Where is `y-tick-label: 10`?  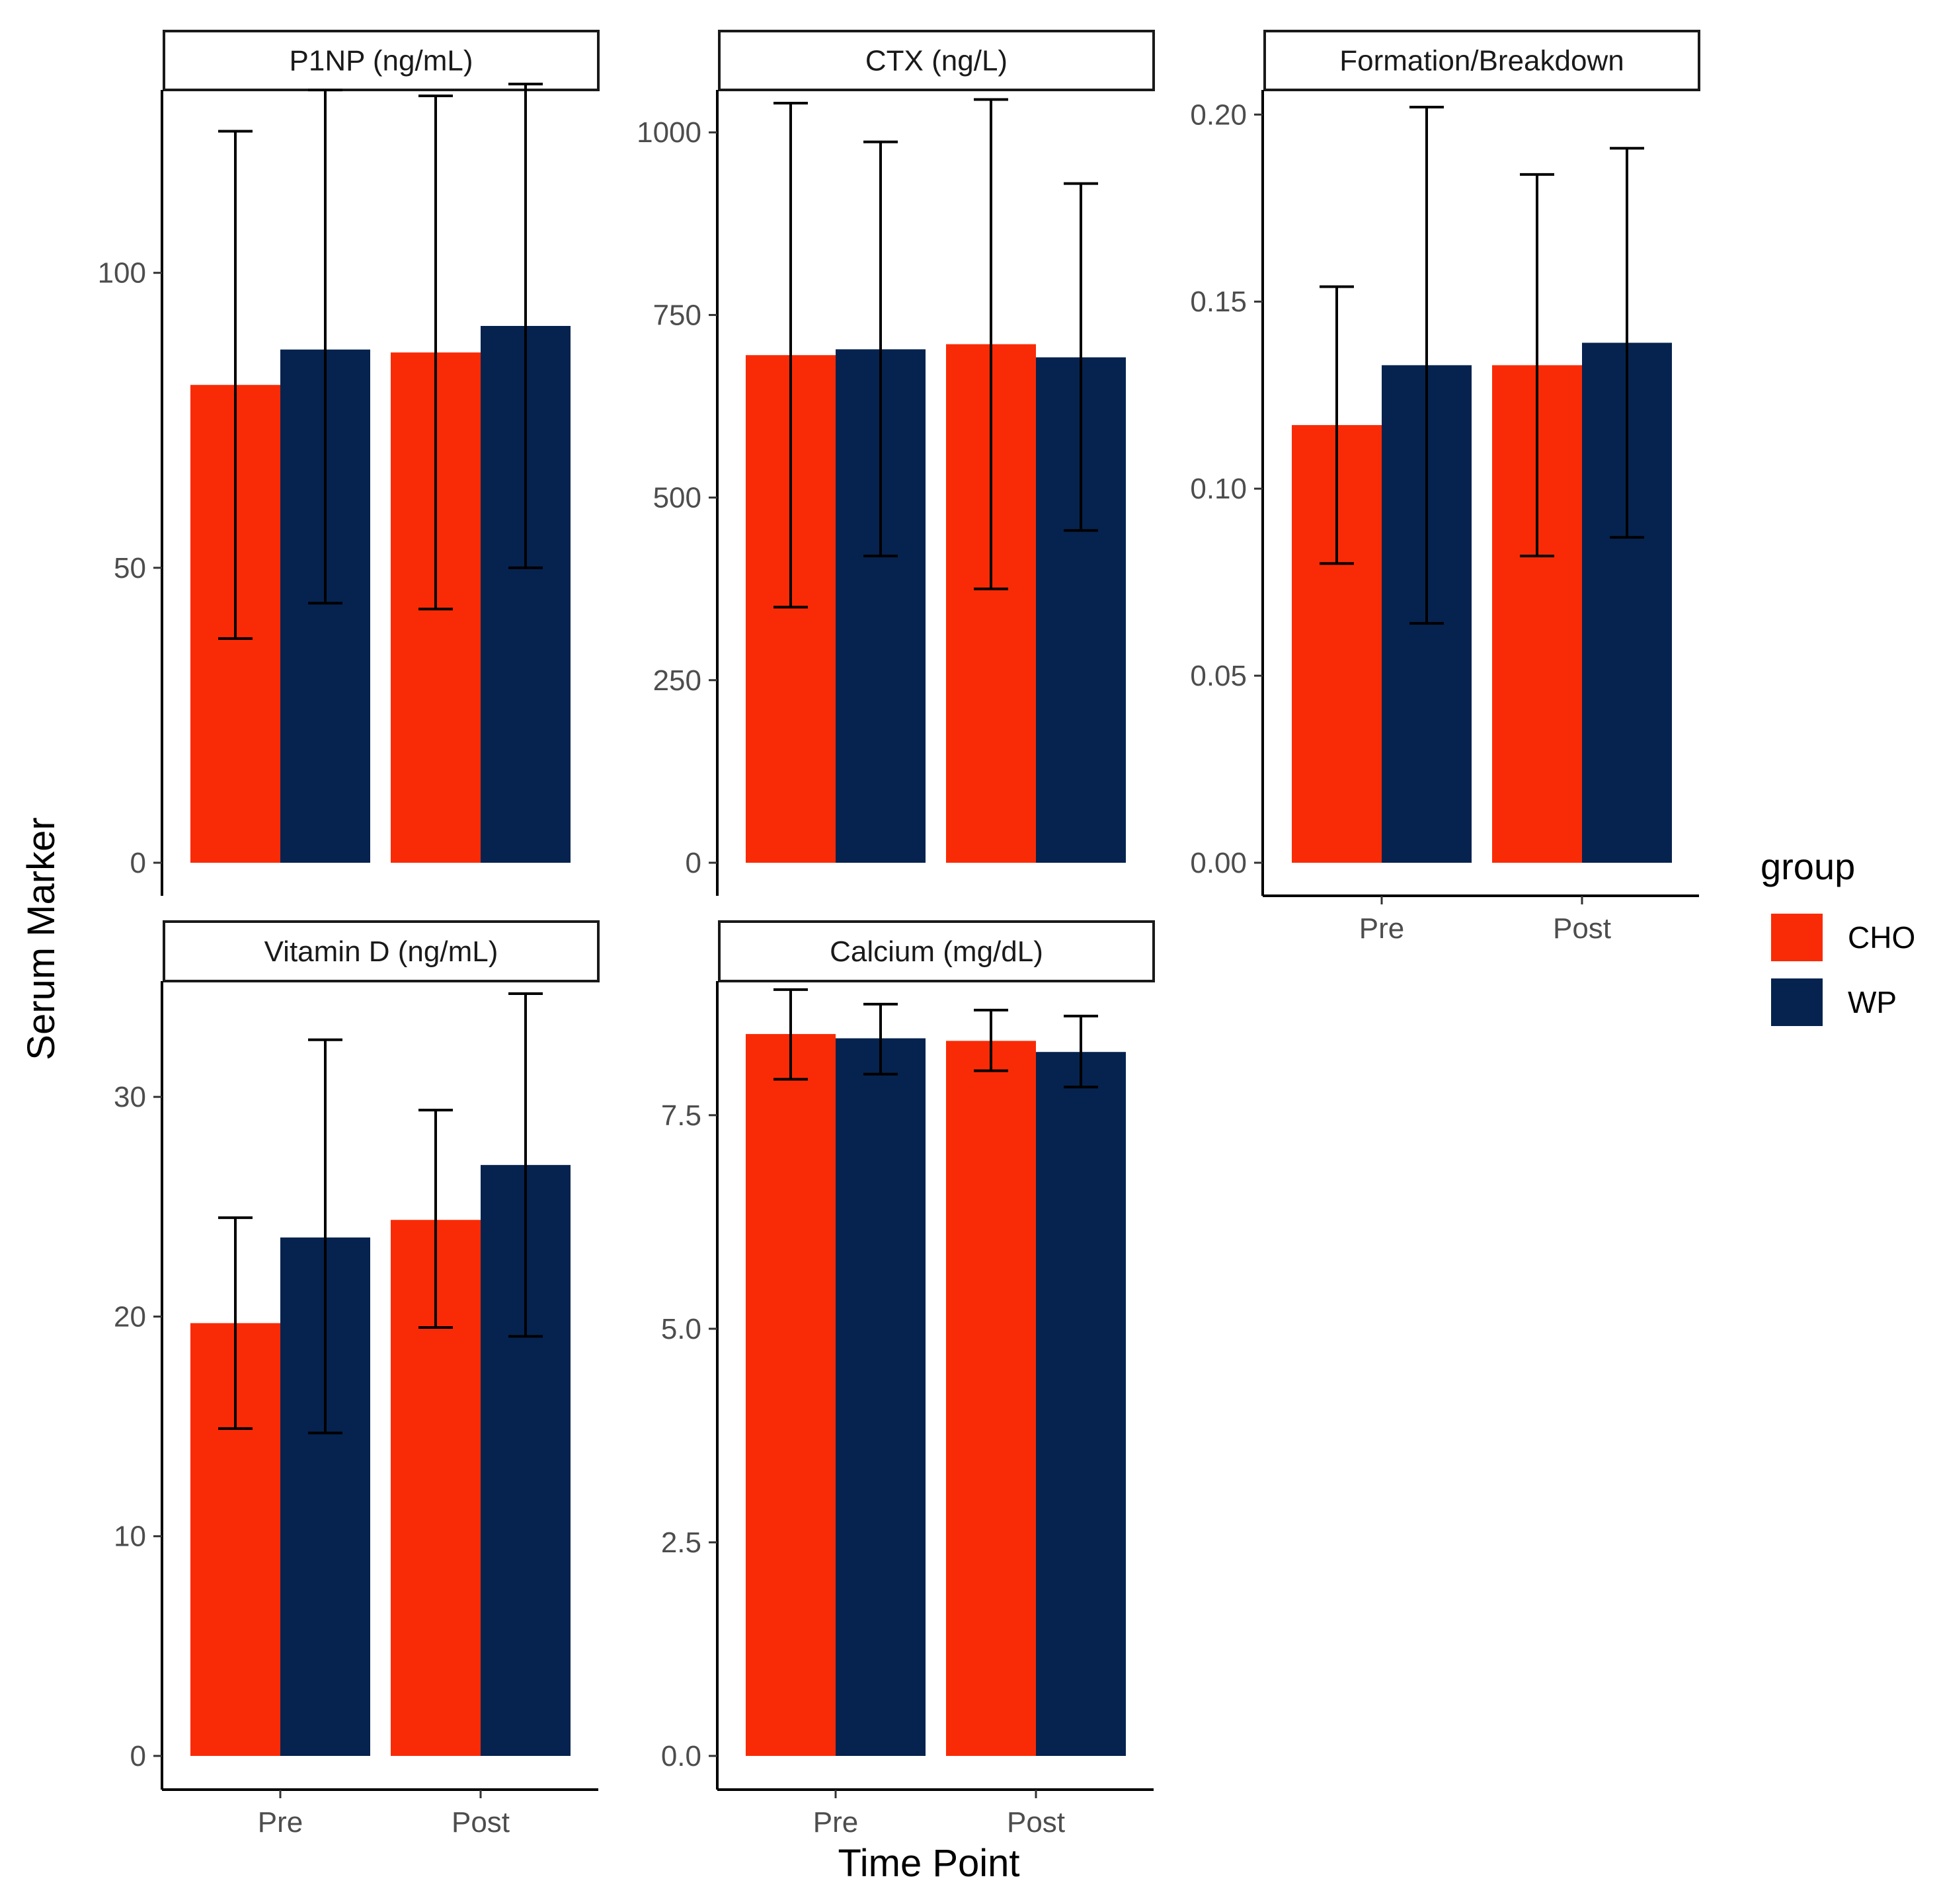
y-tick-label: 10 is located at coordinates (130, 1537).